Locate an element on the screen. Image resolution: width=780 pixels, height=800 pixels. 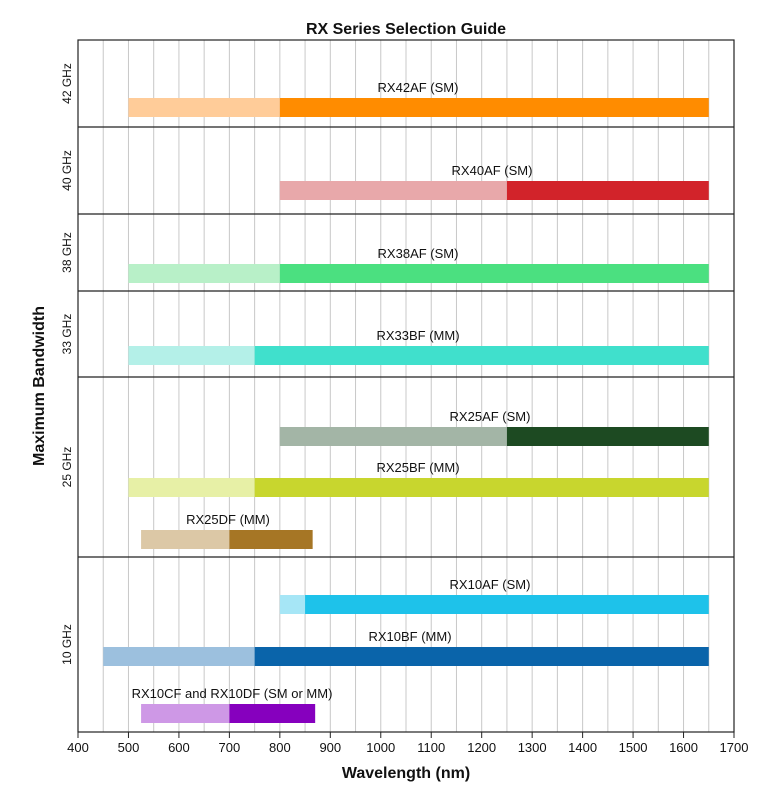
x-axis-title: Wavelength (nm) is located at coordinates (406, 773).